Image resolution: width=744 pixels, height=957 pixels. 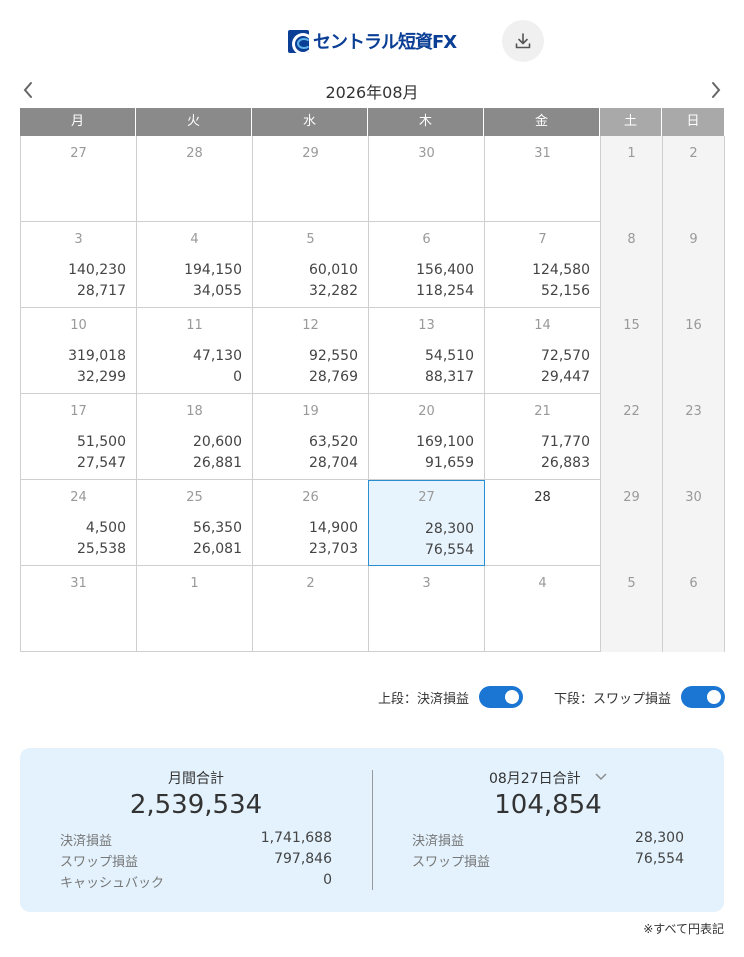 I want to click on day-number: 29, so click(x=310, y=153).